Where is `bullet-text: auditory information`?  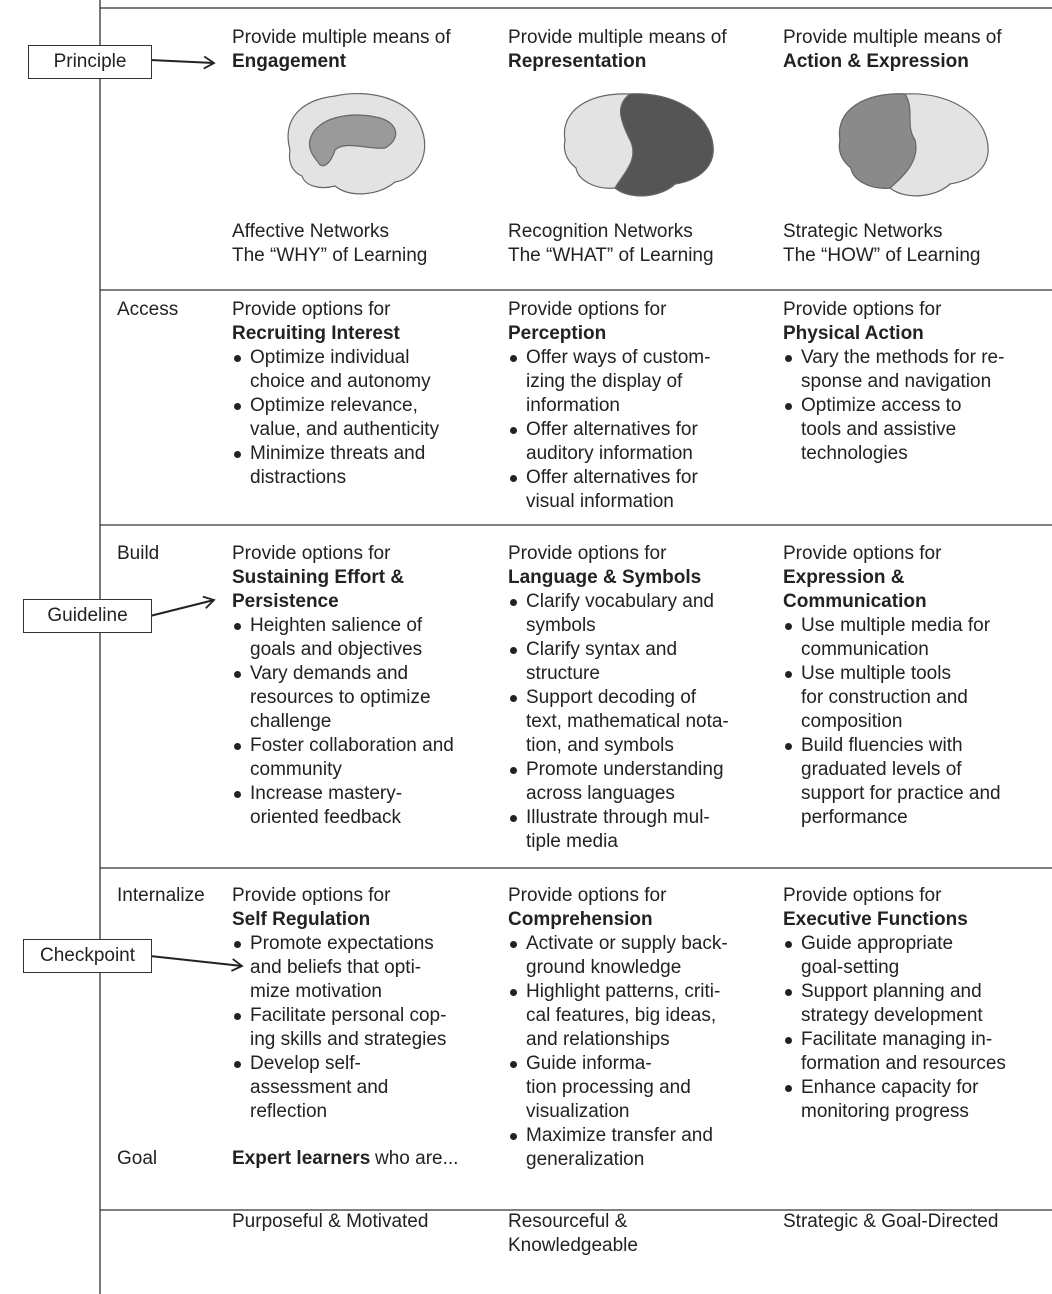
bullet-text: auditory information is located at coordinates (609, 453).